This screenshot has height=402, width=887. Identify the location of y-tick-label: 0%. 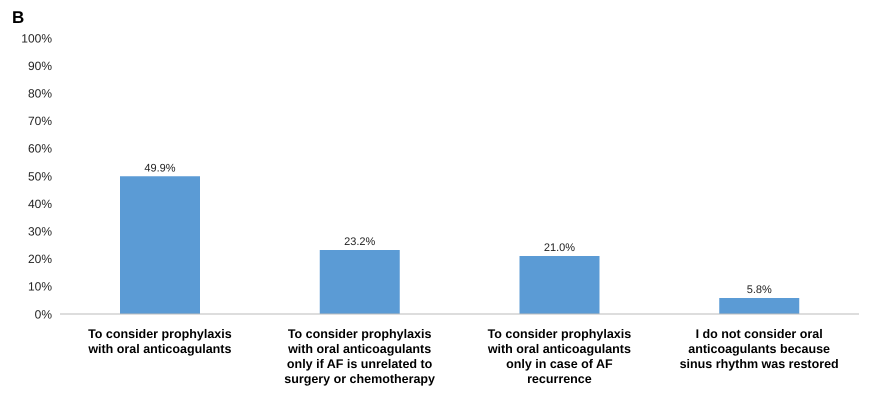
(43, 314).